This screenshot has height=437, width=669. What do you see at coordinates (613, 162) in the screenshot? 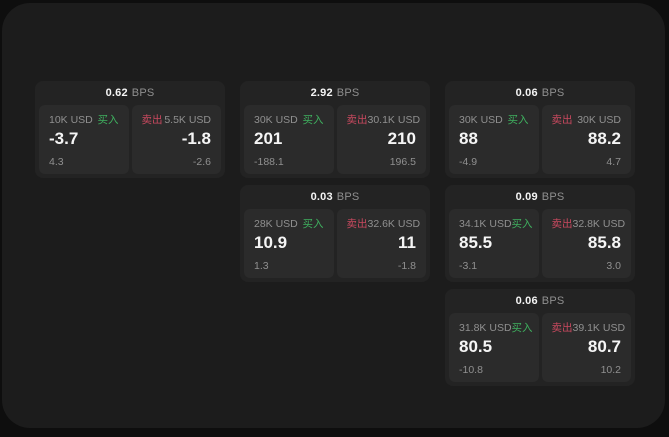
I see `sell-delta: 4.7` at bounding box center [613, 162].